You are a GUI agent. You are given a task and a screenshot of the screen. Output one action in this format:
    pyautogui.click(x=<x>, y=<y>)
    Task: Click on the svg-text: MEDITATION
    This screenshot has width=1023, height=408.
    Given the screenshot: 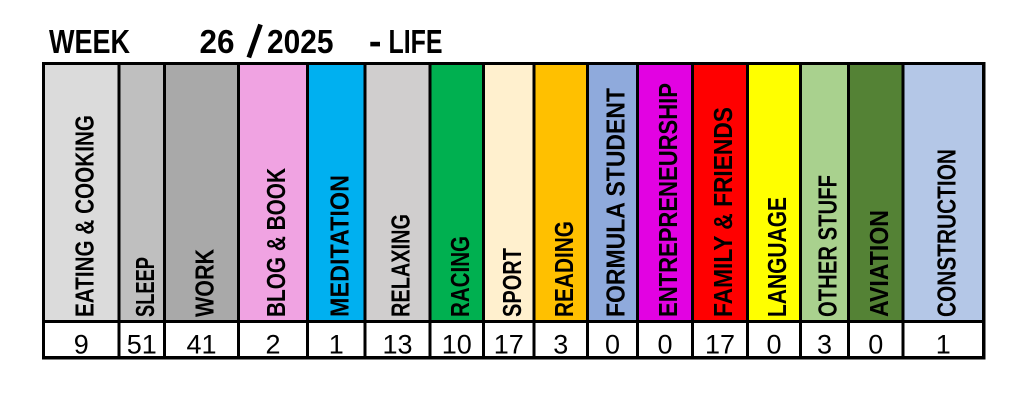 What is the action you would take?
    pyautogui.click(x=339, y=246)
    